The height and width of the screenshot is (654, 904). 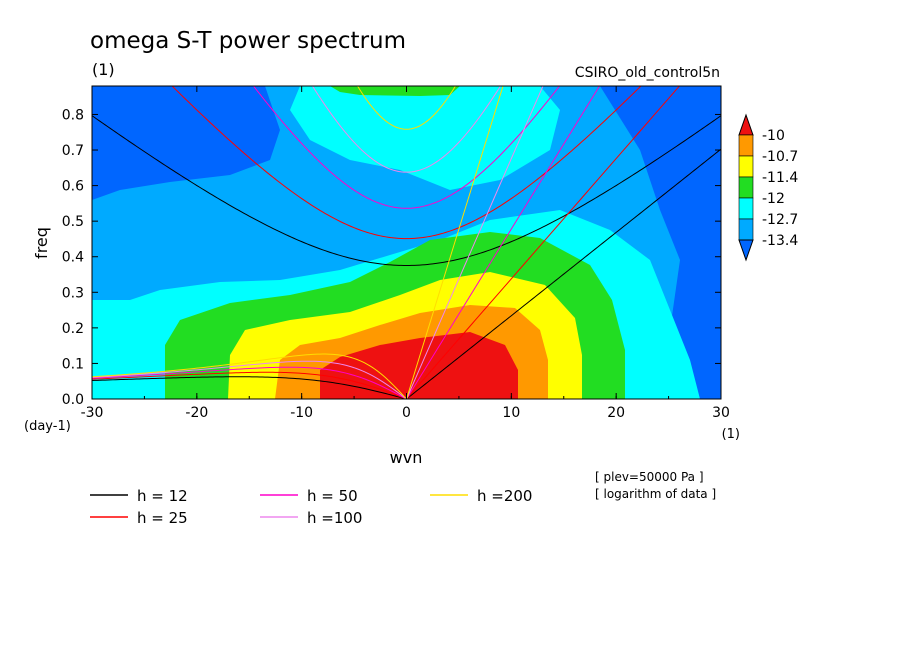 I want to click on colorbar: -10 -10.7 -11.4 -12 -12.7 -13.4, so click(x=768, y=187).